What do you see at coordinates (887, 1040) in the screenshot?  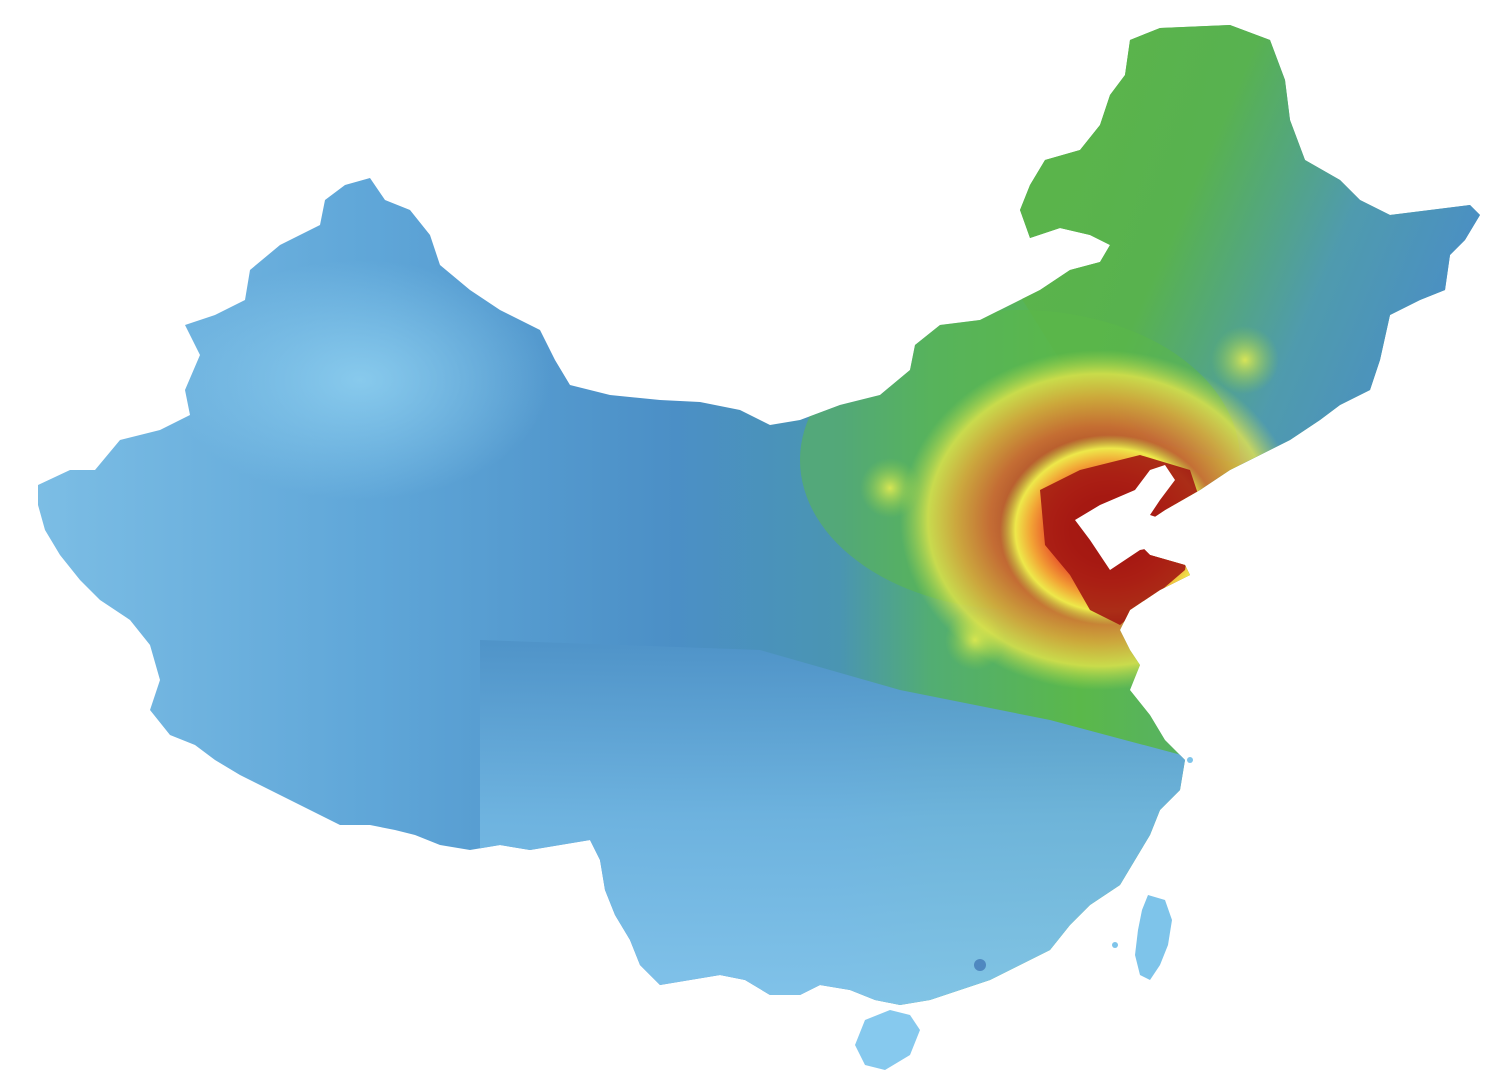 I see `hainan-island` at bounding box center [887, 1040].